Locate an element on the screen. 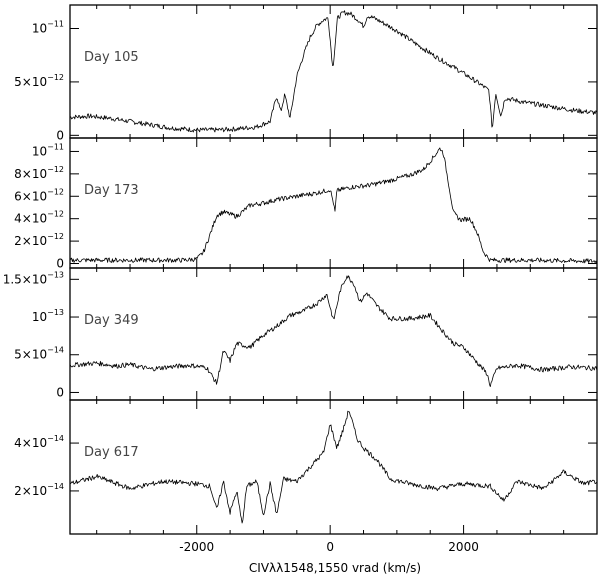 The width and height of the screenshot is (600, 577). y-tick-label: 2×10⁻¹⁴ is located at coordinates (39, 490).